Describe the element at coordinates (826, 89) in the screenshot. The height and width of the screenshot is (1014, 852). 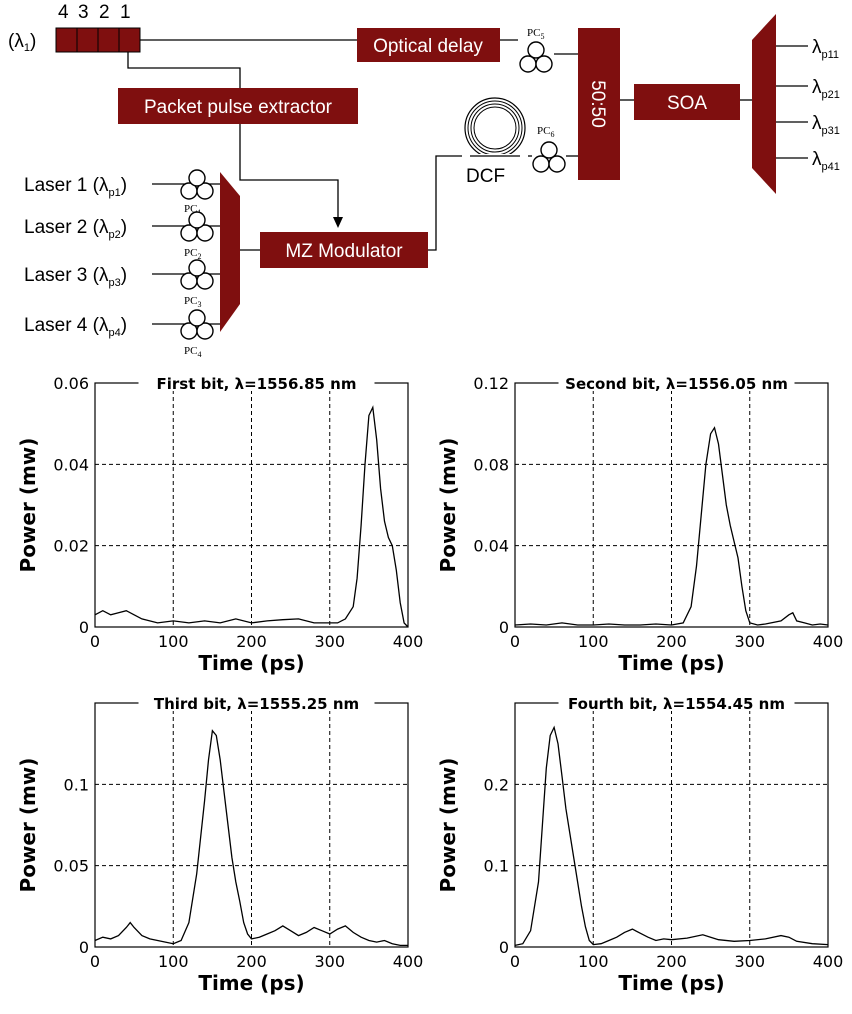
I see `output-label-2: λp21` at that location.